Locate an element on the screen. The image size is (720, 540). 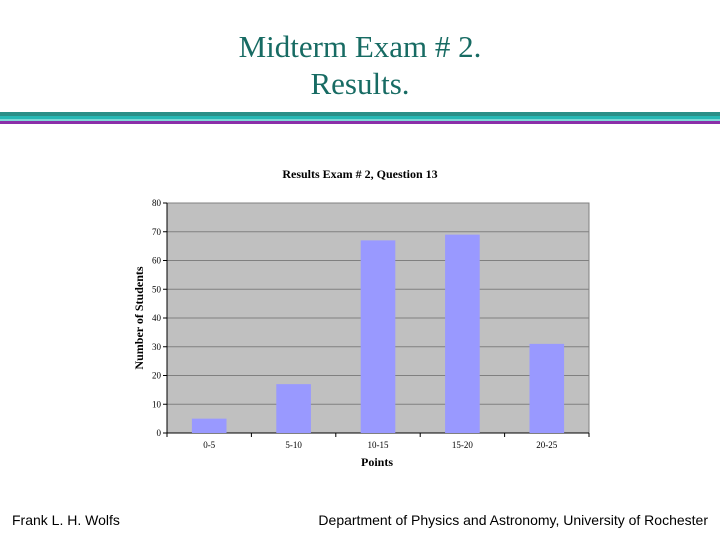
y-tick-label: 30 is located at coordinates (157, 347).